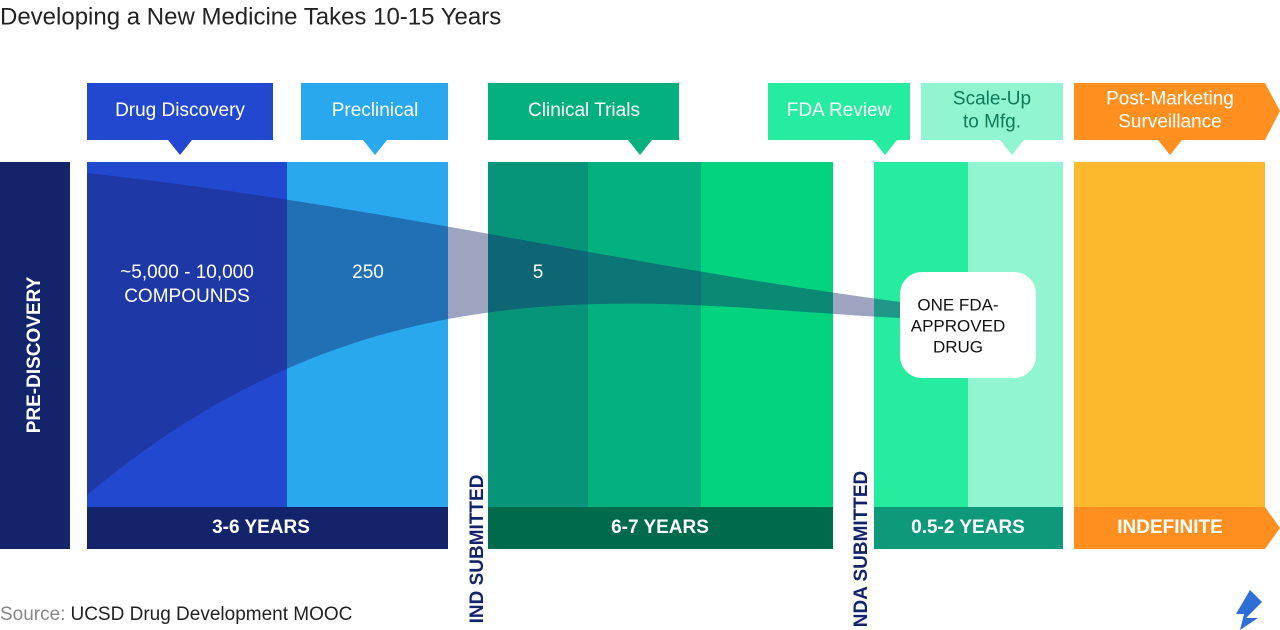 This screenshot has width=1280, height=630. Describe the element at coordinates (538, 272) in the screenshot. I see `funnel-label: 5` at that location.